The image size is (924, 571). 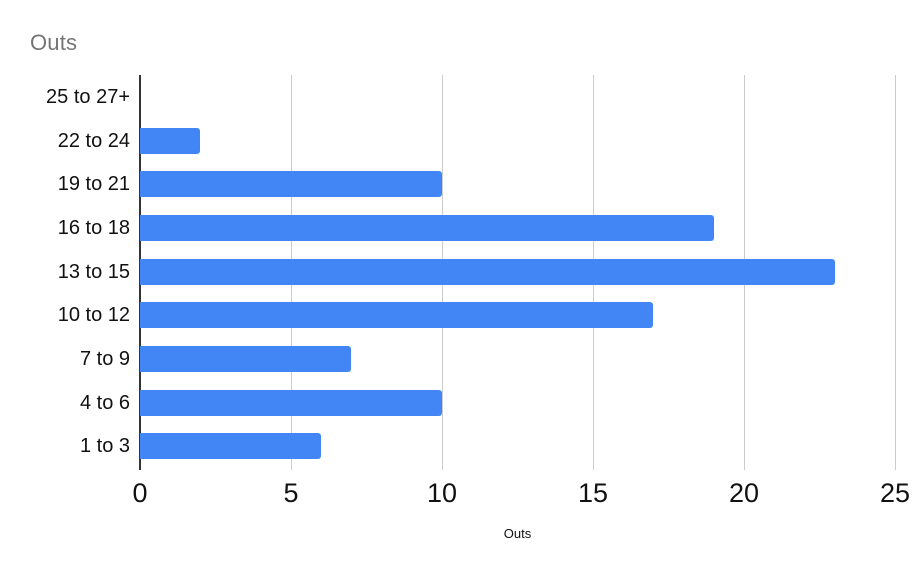 I want to click on y-axis-label: 13 to 15, so click(x=93, y=271).